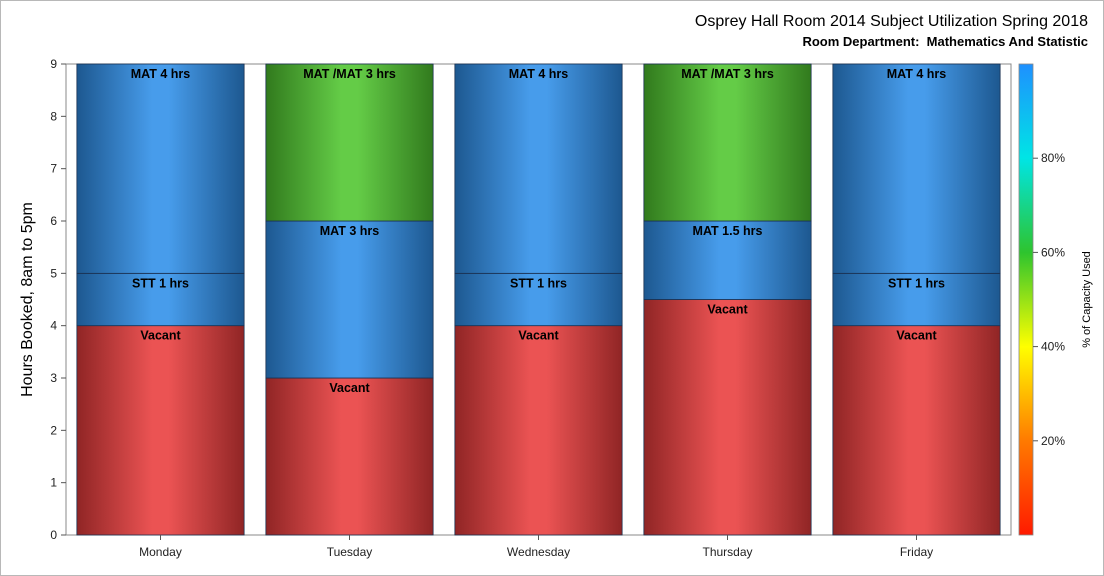  Describe the element at coordinates (53, 64) in the screenshot. I see `y-tick-label: 9` at that location.